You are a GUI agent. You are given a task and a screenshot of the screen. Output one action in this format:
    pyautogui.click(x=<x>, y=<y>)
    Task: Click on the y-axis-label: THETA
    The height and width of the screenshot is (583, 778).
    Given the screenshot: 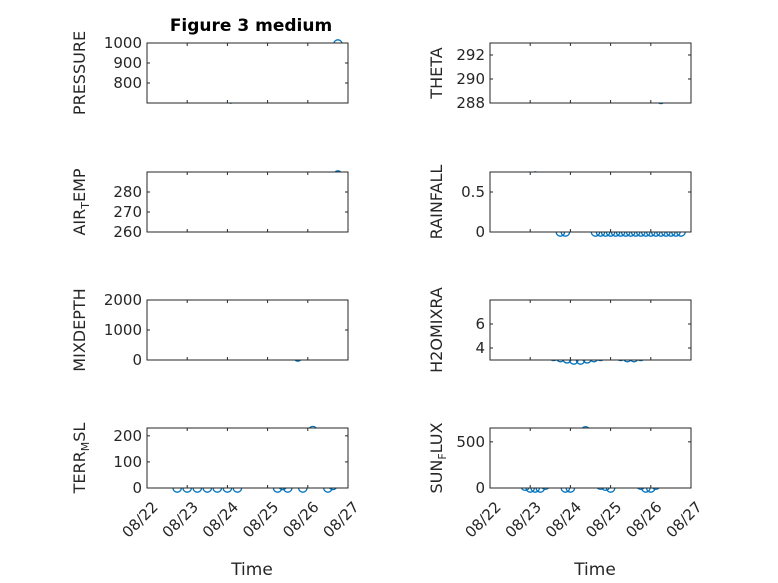 What is the action you would take?
    pyautogui.click(x=436, y=73)
    